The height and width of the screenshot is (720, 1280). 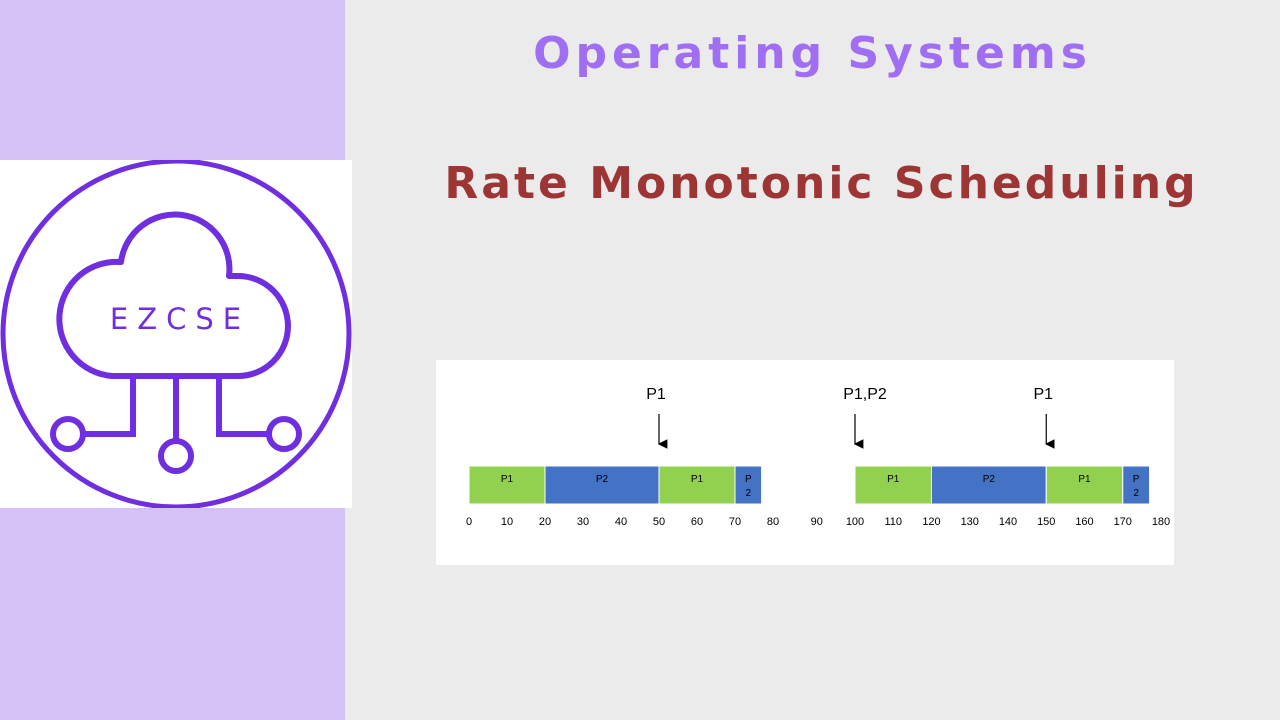 I want to click on cloud-network-icon: EZCSE, so click(x=176, y=334).